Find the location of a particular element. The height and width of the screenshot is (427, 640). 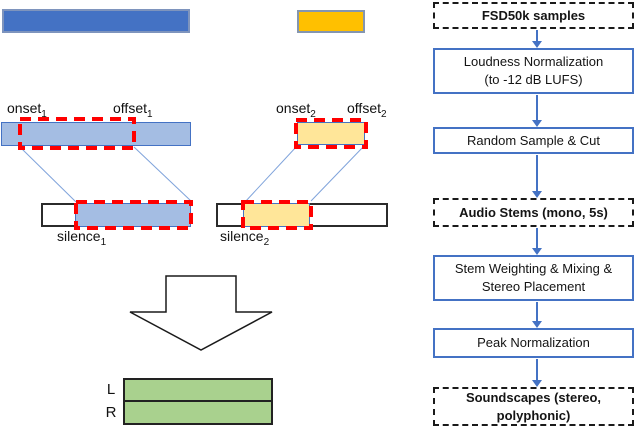

offset2-label: offset2 is located at coordinates (367, 111).